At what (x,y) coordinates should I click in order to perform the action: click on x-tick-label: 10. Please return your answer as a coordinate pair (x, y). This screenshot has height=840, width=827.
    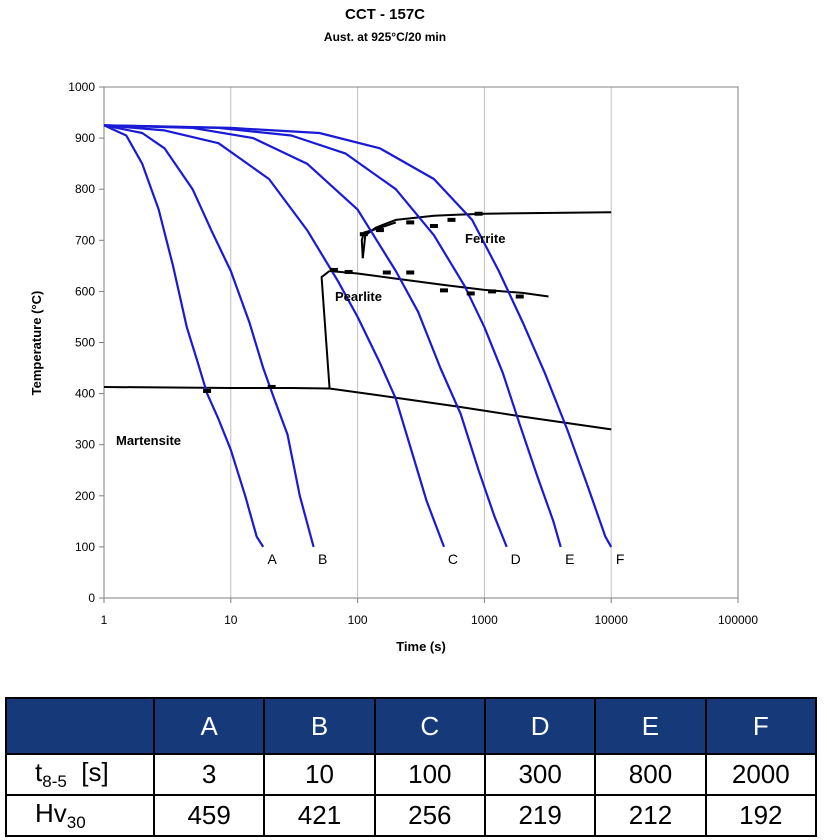
    Looking at the image, I should click on (231, 620).